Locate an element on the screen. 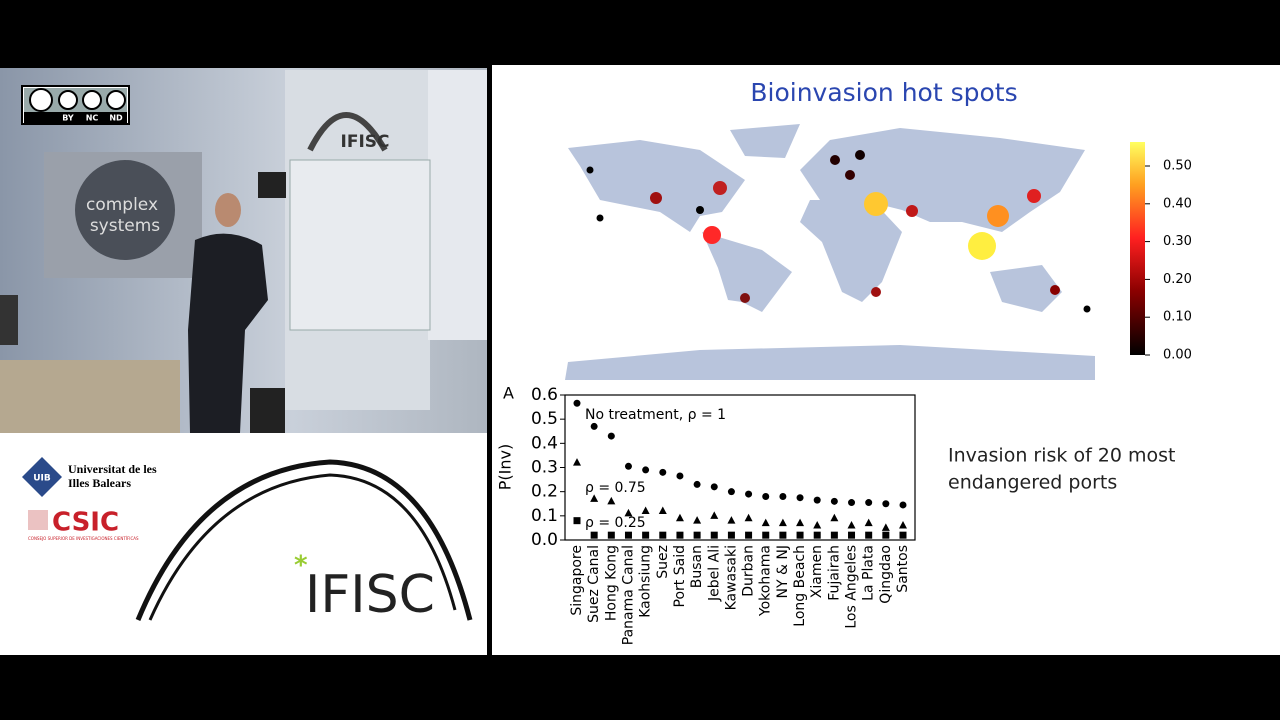 Image resolution: width=1280 pixels, height=720 pixels. cc-by: BY is located at coordinates (68, 118).